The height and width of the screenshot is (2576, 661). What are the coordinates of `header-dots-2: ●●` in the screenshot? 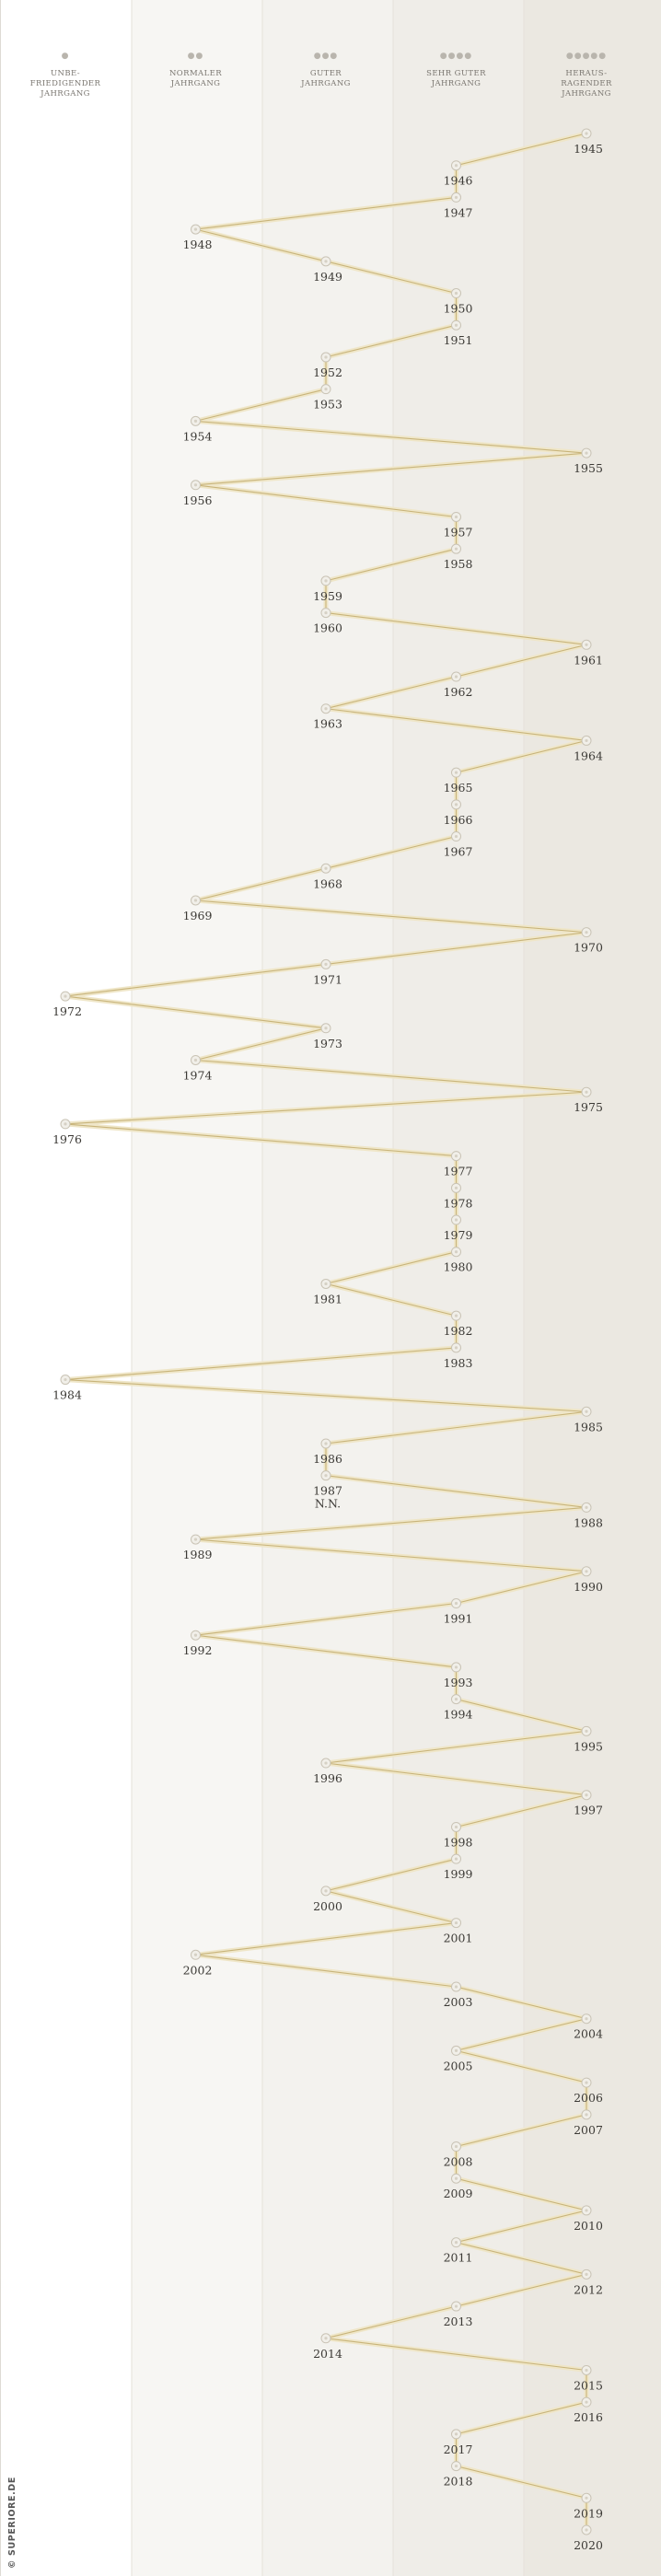 It's located at (196, 56).